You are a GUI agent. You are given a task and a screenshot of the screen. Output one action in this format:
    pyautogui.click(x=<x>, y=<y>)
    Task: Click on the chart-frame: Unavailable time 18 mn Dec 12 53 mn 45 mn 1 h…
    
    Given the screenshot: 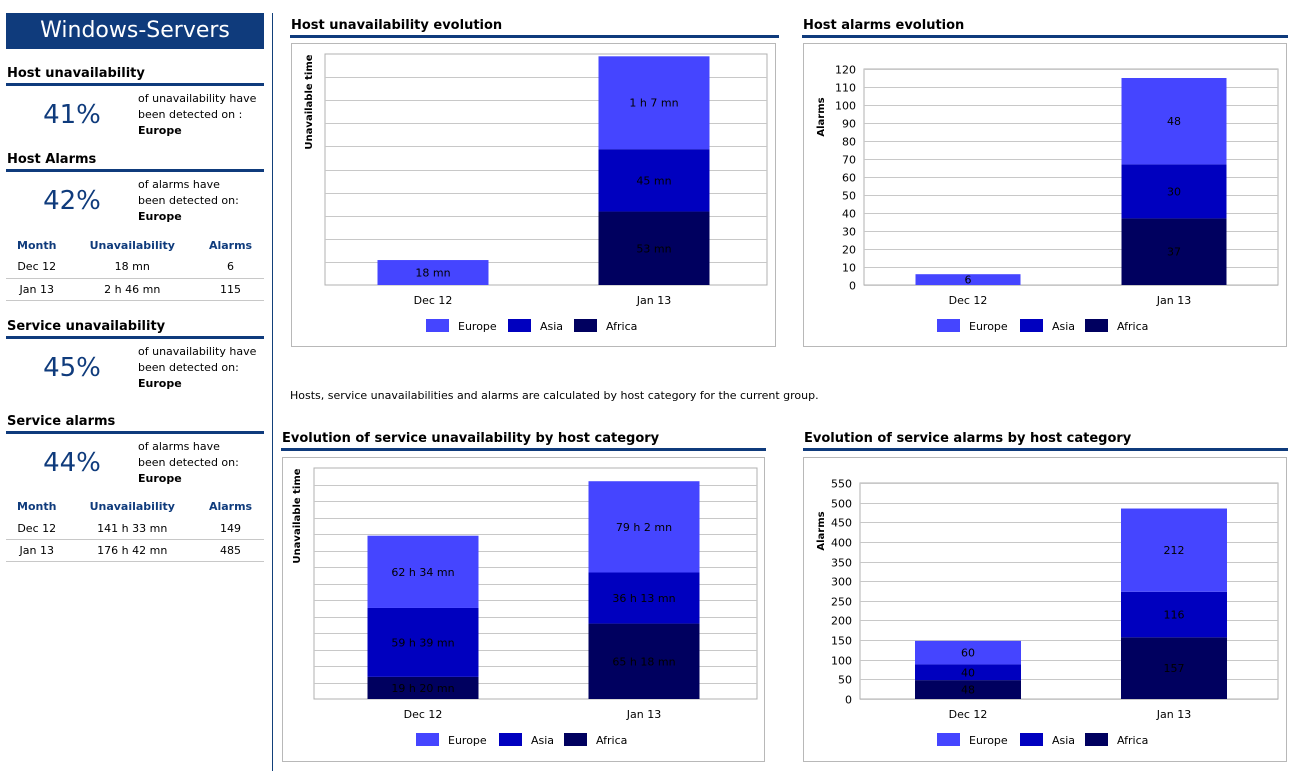 What is the action you would take?
    pyautogui.click(x=533, y=195)
    